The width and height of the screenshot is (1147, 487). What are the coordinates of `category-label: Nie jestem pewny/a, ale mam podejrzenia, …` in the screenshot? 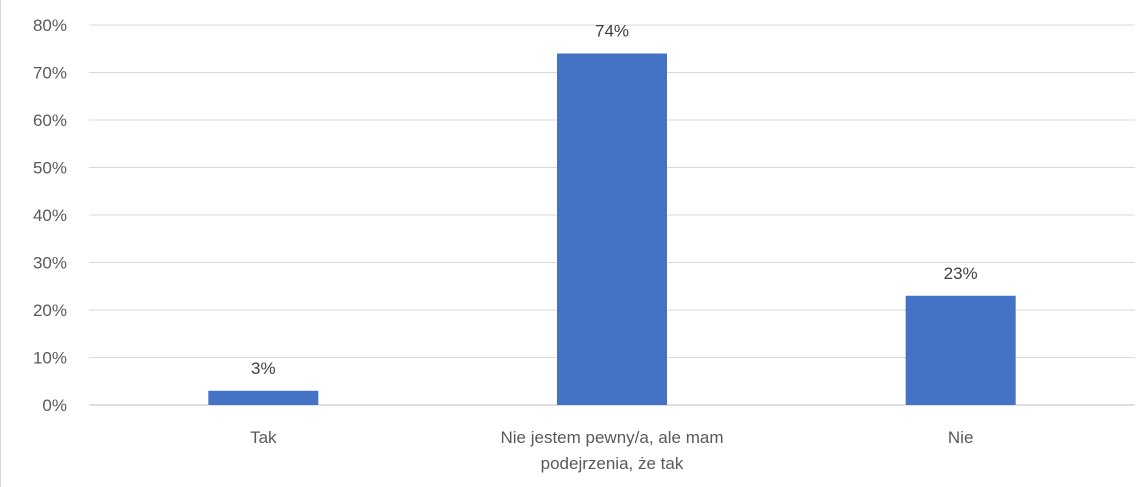 It's located at (612, 450).